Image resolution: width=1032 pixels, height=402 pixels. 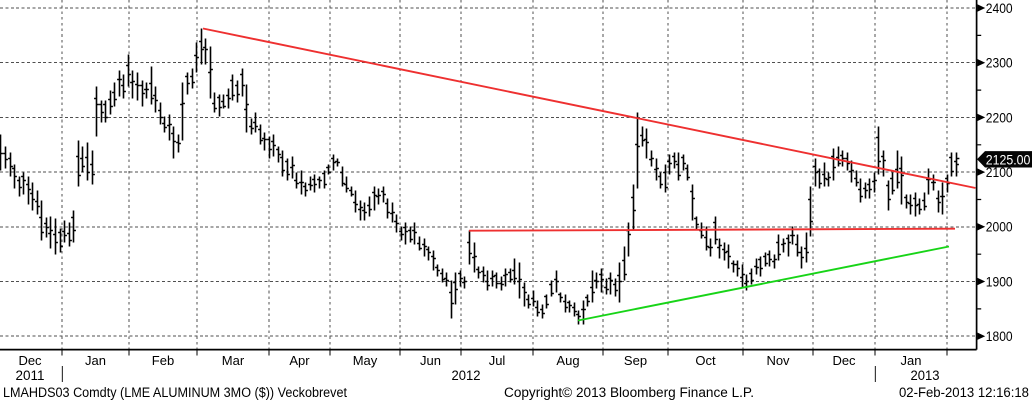 I want to click on svg-text: 2000, so click(x=999, y=227).